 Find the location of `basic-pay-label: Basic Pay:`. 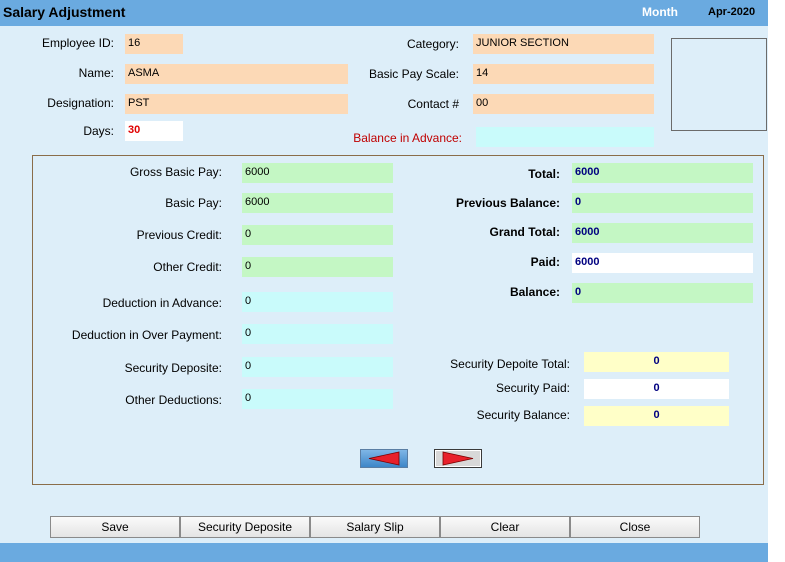

basic-pay-label: Basic Pay: is located at coordinates (193, 203).